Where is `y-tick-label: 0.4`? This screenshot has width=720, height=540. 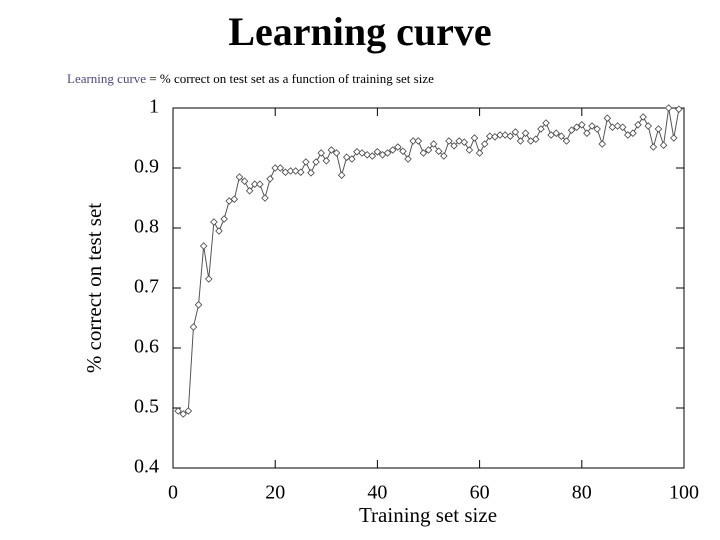
y-tick-label: 0.4 is located at coordinates (146, 467).